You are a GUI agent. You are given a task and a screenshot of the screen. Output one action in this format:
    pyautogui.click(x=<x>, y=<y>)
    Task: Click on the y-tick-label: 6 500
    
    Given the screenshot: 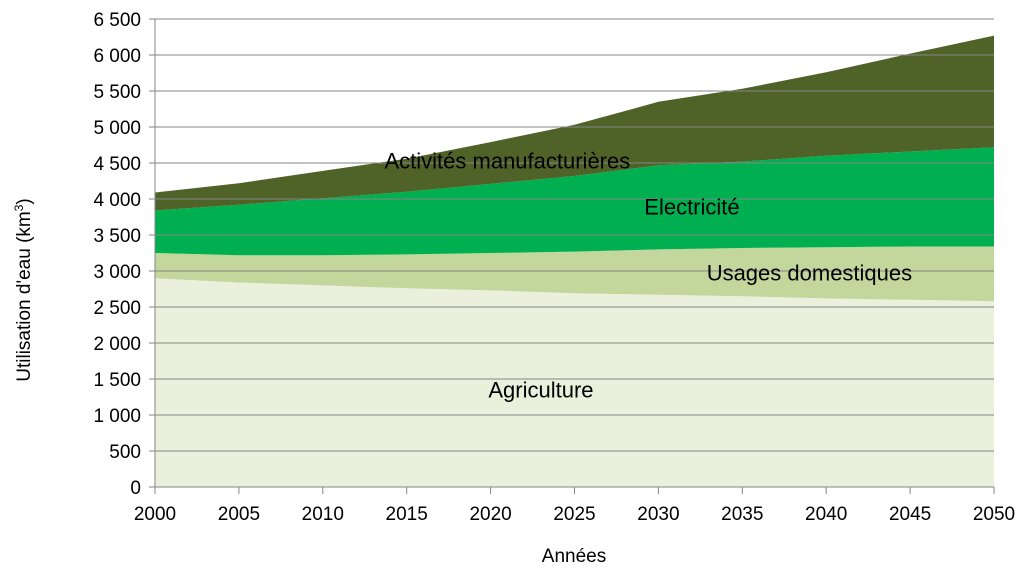 What is the action you would take?
    pyautogui.click(x=117, y=20)
    